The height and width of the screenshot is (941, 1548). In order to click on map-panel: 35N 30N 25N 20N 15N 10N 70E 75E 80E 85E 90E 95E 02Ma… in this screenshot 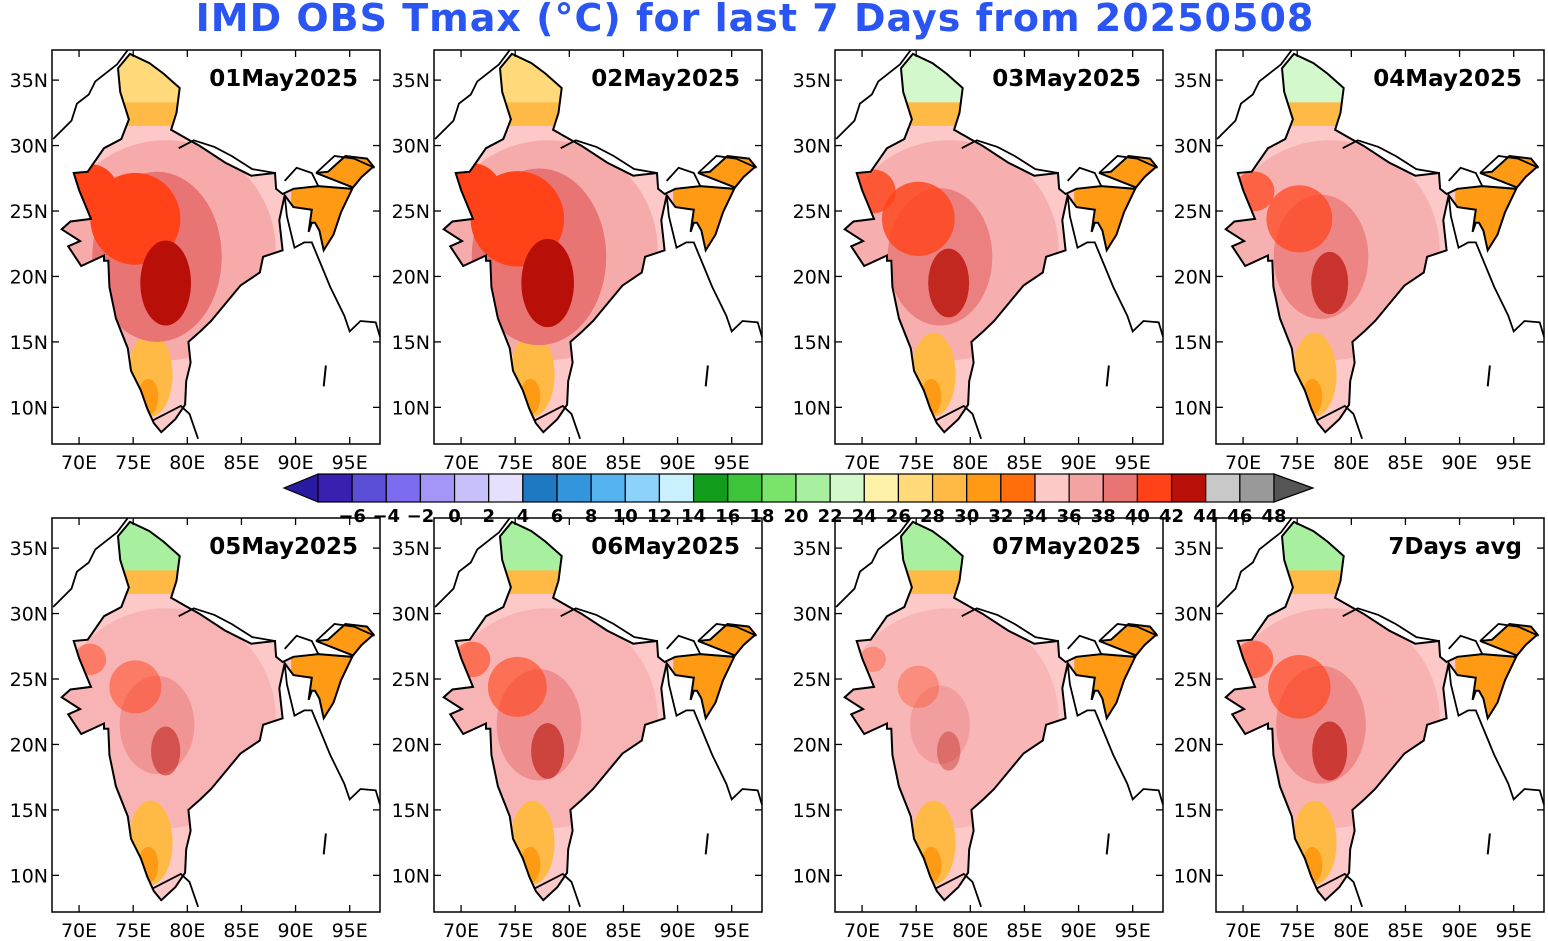, I will do `click(577, 261)`.